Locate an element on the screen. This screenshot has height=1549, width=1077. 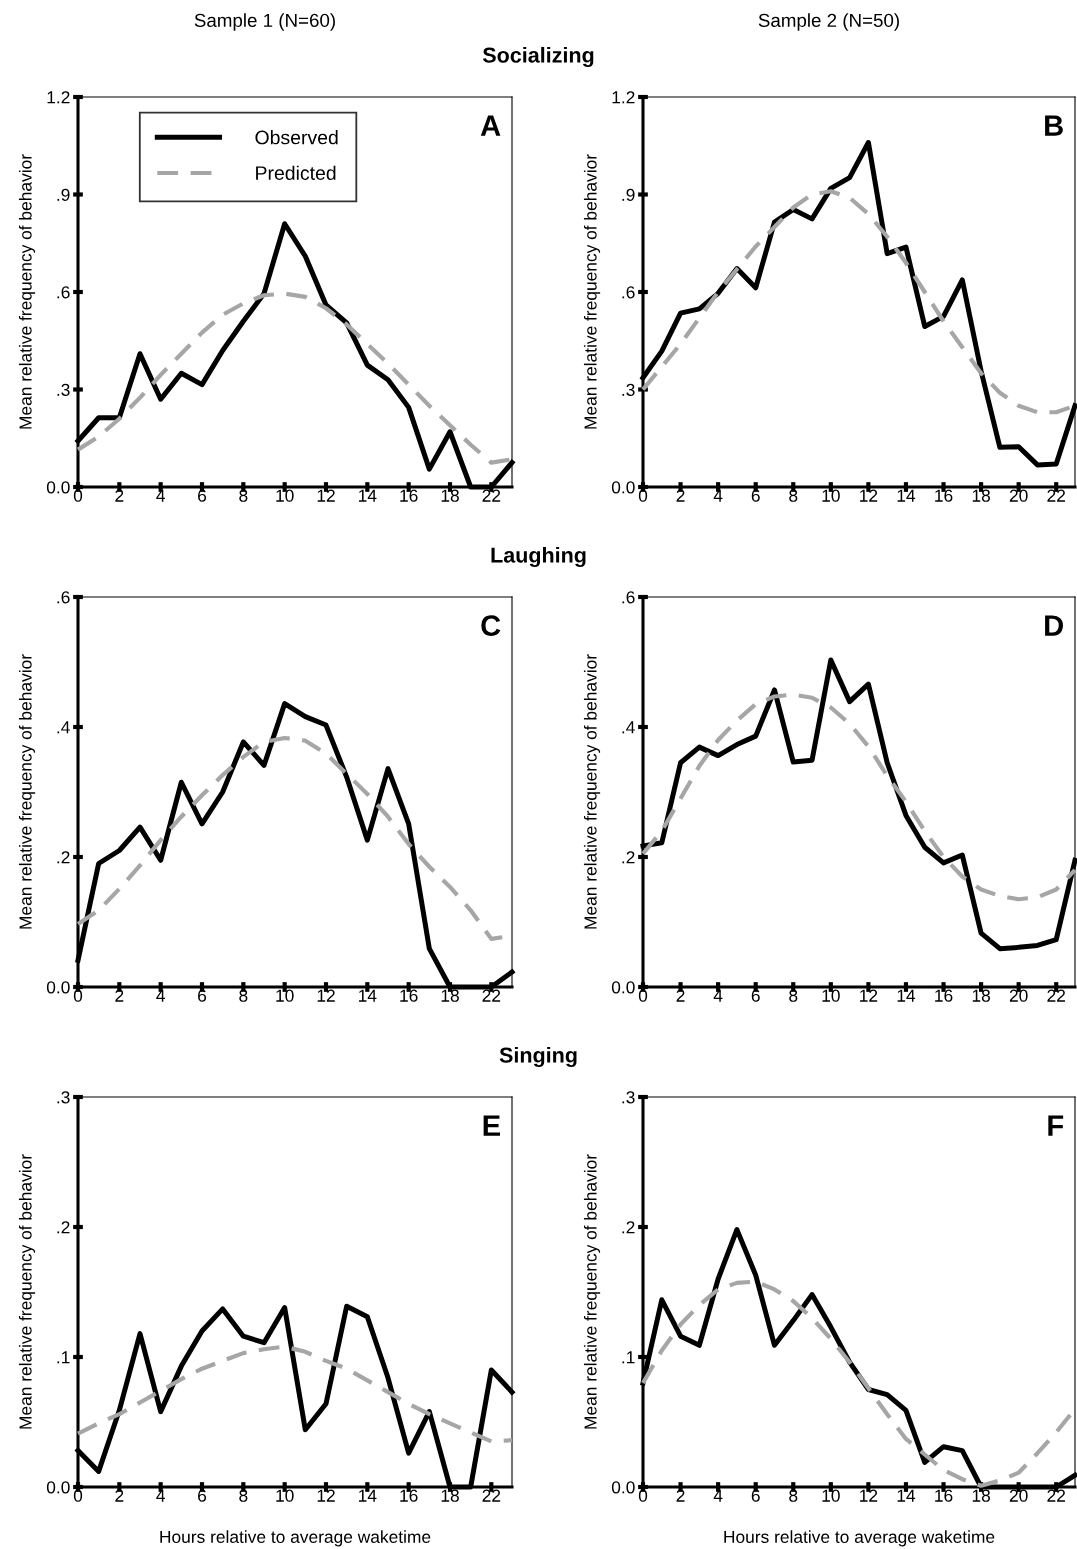
annotation: B is located at coordinates (1054, 125).